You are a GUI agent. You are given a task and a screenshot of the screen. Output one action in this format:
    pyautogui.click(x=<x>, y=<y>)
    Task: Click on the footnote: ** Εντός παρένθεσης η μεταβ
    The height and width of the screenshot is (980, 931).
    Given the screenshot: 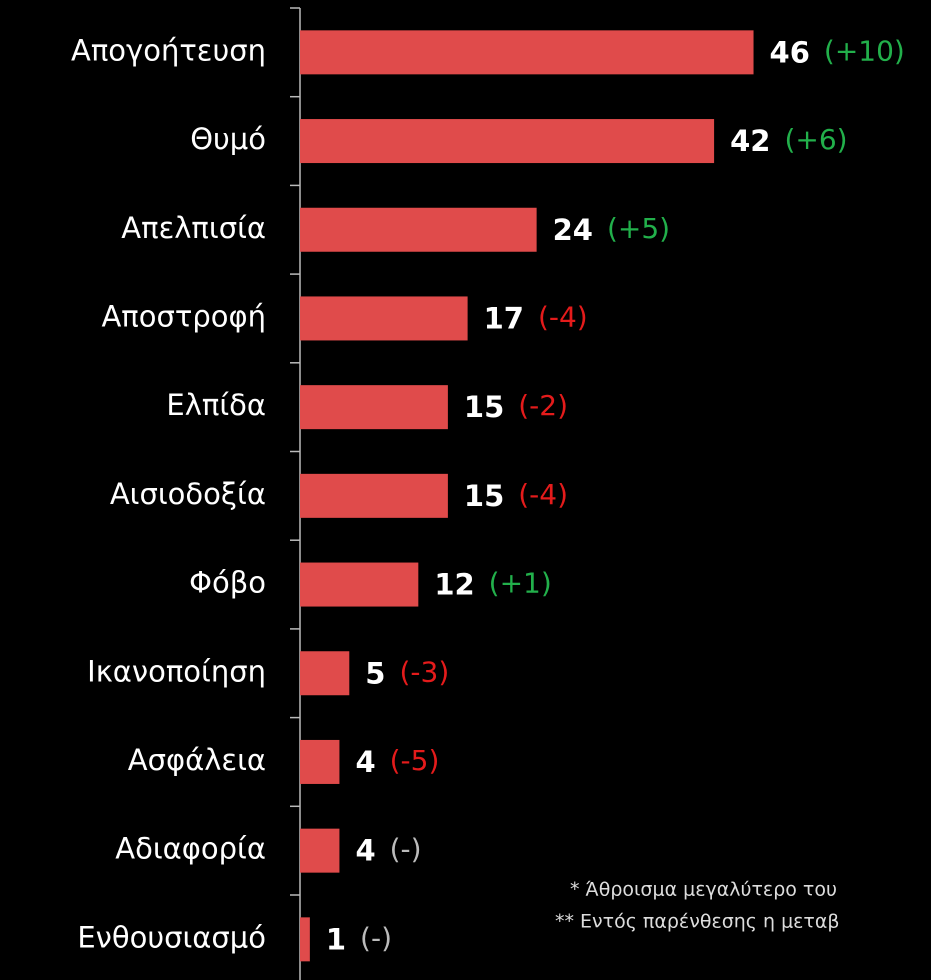 What is the action you would take?
    pyautogui.click(x=697, y=922)
    